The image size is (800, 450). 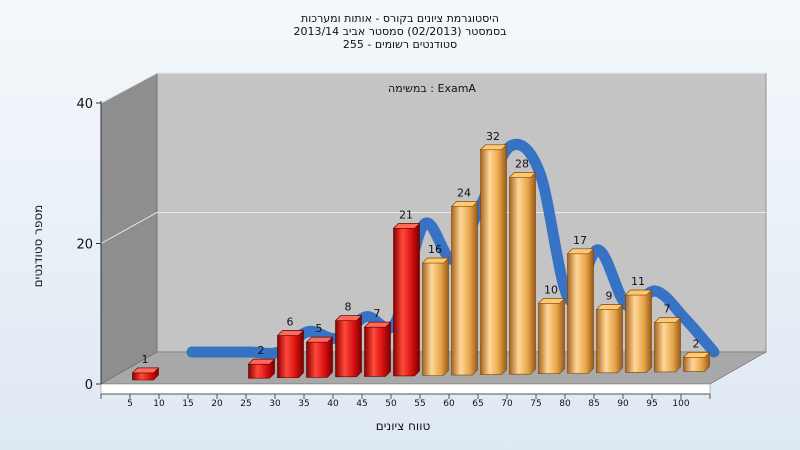 I want to click on data-label: 10, so click(x=551, y=289).